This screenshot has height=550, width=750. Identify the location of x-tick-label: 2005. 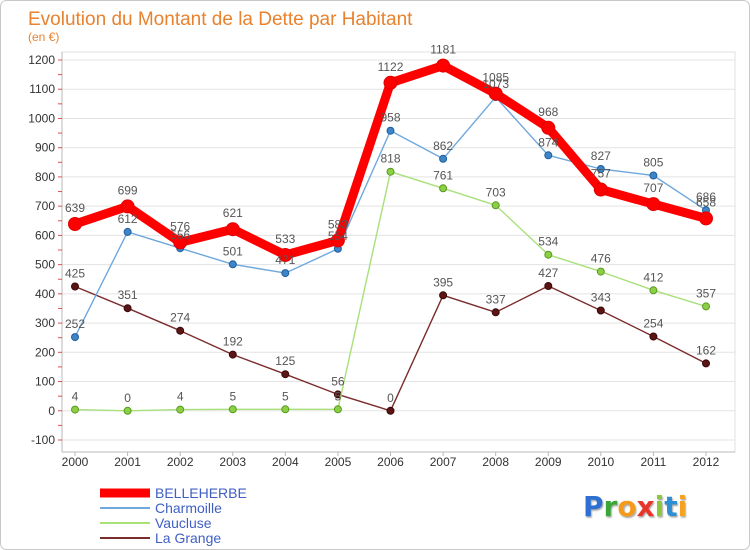
(338, 462).